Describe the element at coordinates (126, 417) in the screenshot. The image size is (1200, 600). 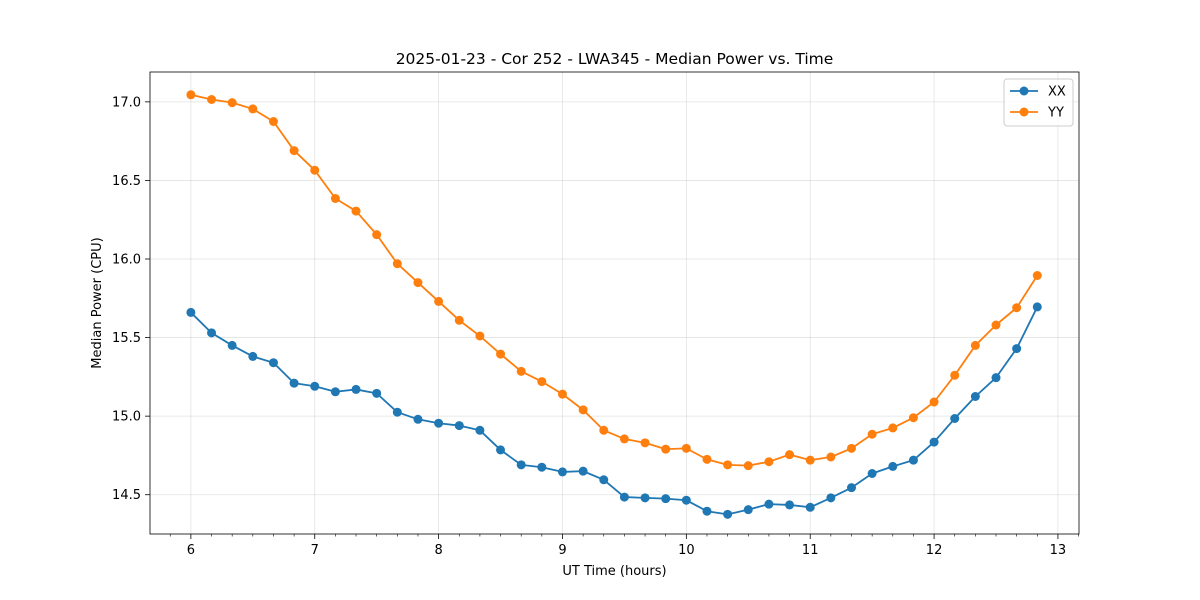
I see `y-tick-label: 15.0` at that location.